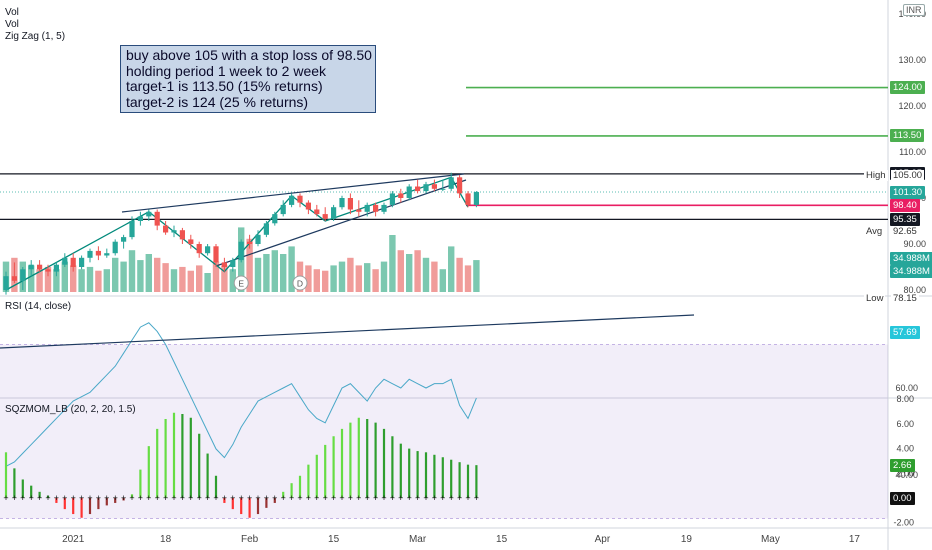  I want to click on legend-sqzmom: SQZMOM_LB (20, 2, 20, 1.5), so click(70, 409).